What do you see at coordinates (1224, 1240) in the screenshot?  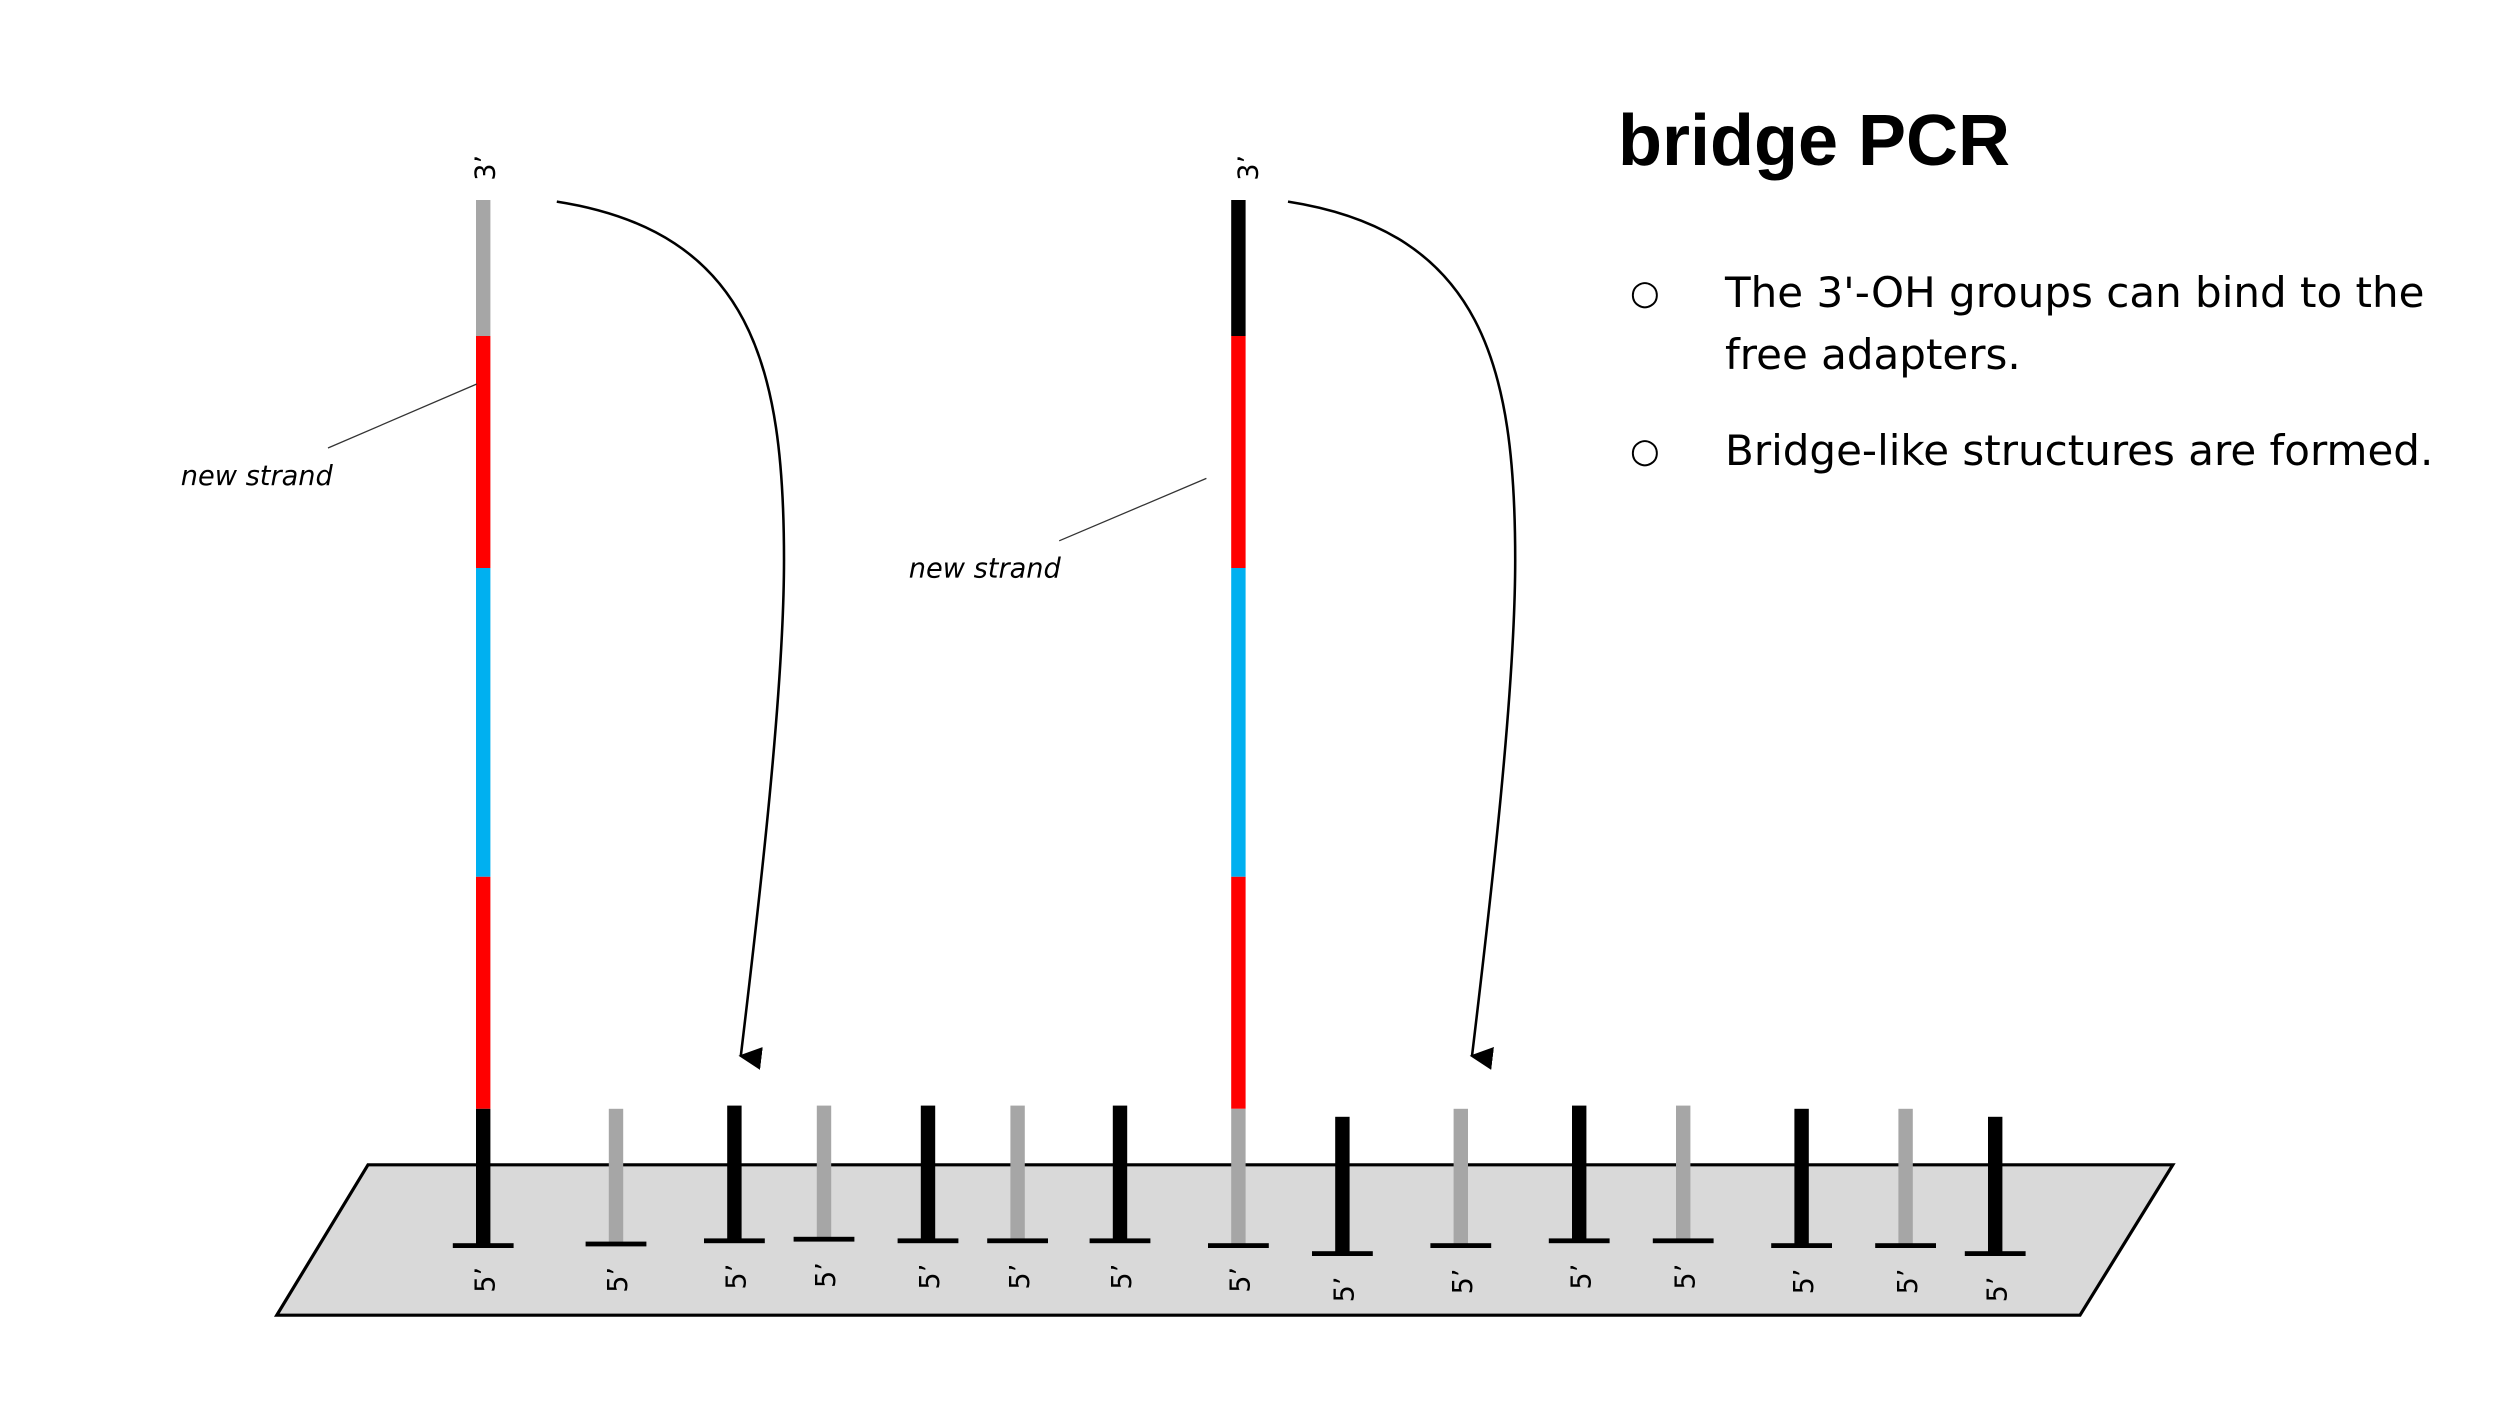 I see `flow-cell-surface` at bounding box center [1224, 1240].